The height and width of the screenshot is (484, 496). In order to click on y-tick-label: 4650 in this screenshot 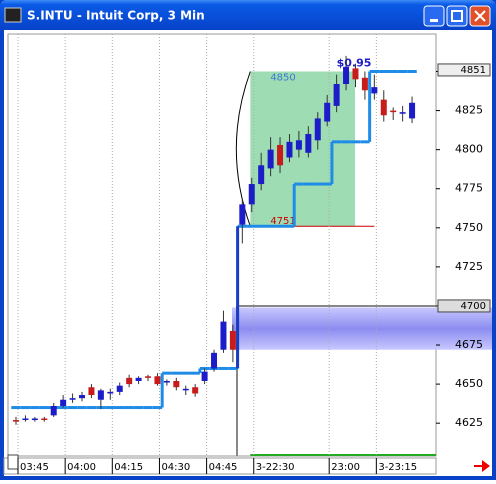, I will do `click(469, 383)`.